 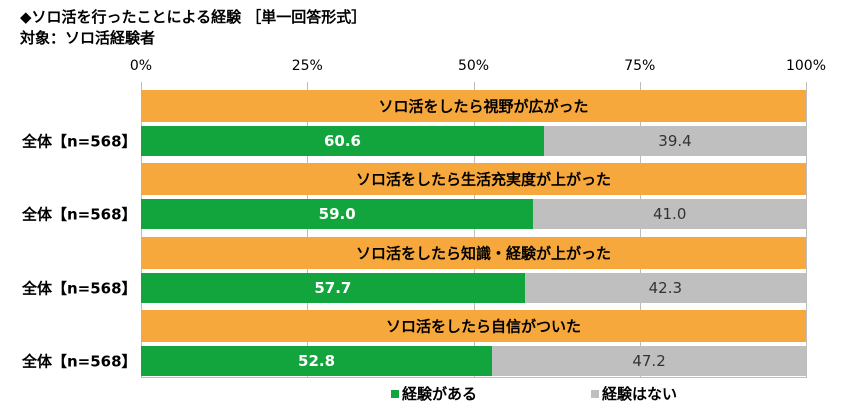 I want to click on legend-swatch-yes, so click(x=395, y=393).